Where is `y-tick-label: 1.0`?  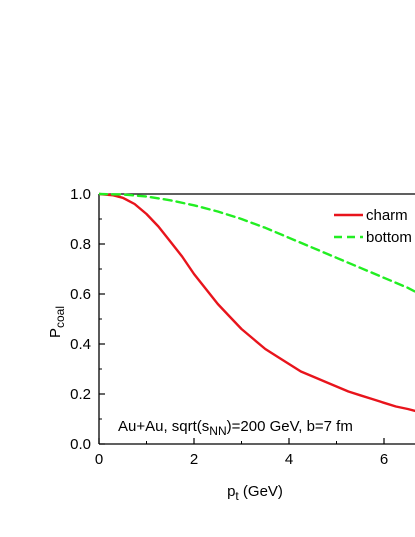 y-tick-label: 1.0 is located at coordinates (80, 194).